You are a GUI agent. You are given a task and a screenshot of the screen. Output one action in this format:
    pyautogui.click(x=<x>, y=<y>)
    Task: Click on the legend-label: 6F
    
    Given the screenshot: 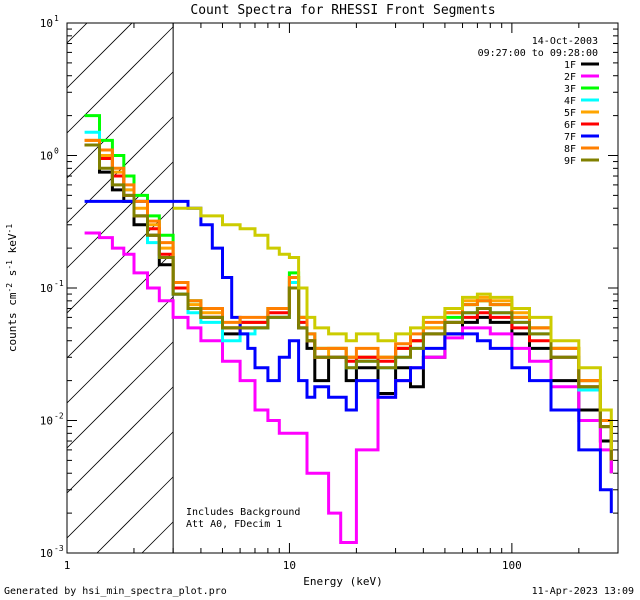 What is the action you would take?
    pyautogui.click(x=570, y=125)
    